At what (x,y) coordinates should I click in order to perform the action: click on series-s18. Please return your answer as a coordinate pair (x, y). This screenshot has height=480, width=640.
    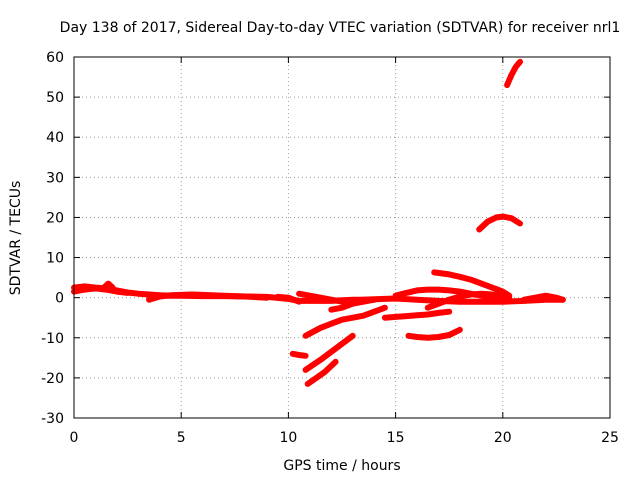
    Looking at the image, I should click on (499, 223).